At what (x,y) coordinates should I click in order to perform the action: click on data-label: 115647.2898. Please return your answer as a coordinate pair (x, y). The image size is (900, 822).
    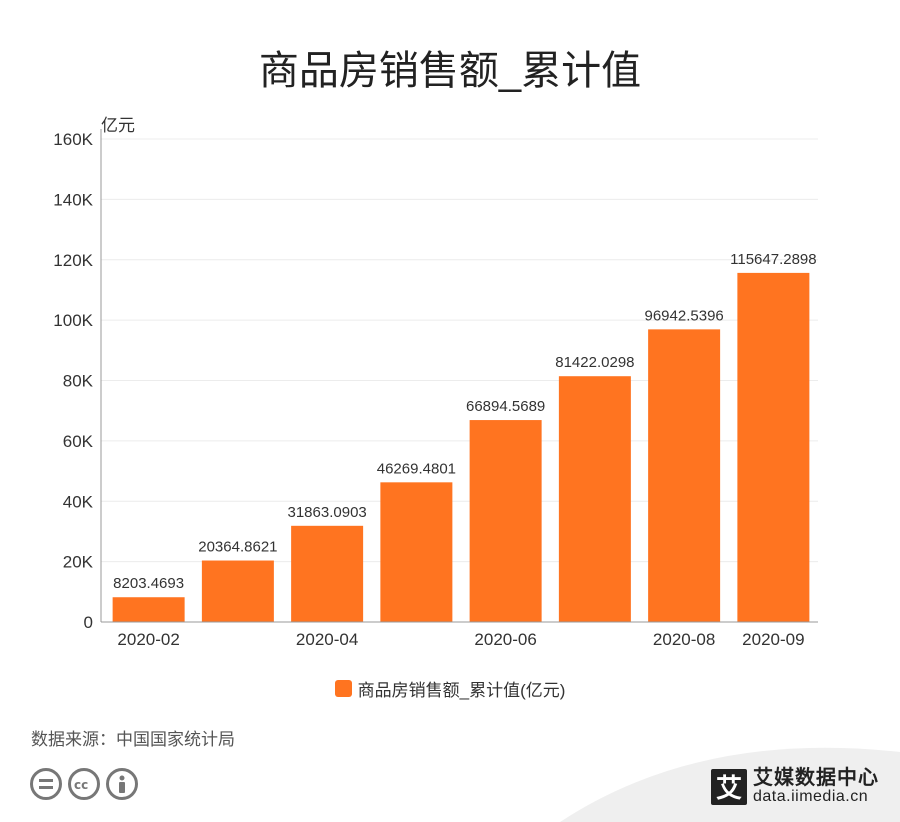
    Looking at the image, I should click on (773, 259).